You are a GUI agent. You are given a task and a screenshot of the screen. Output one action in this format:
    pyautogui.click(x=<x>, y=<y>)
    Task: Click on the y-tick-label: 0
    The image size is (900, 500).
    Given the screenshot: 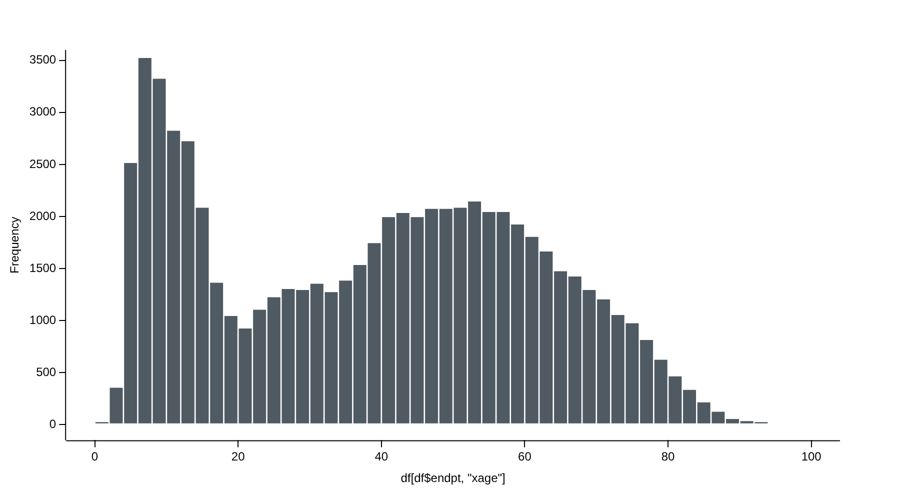 What is the action you would take?
    pyautogui.click(x=52, y=423)
    